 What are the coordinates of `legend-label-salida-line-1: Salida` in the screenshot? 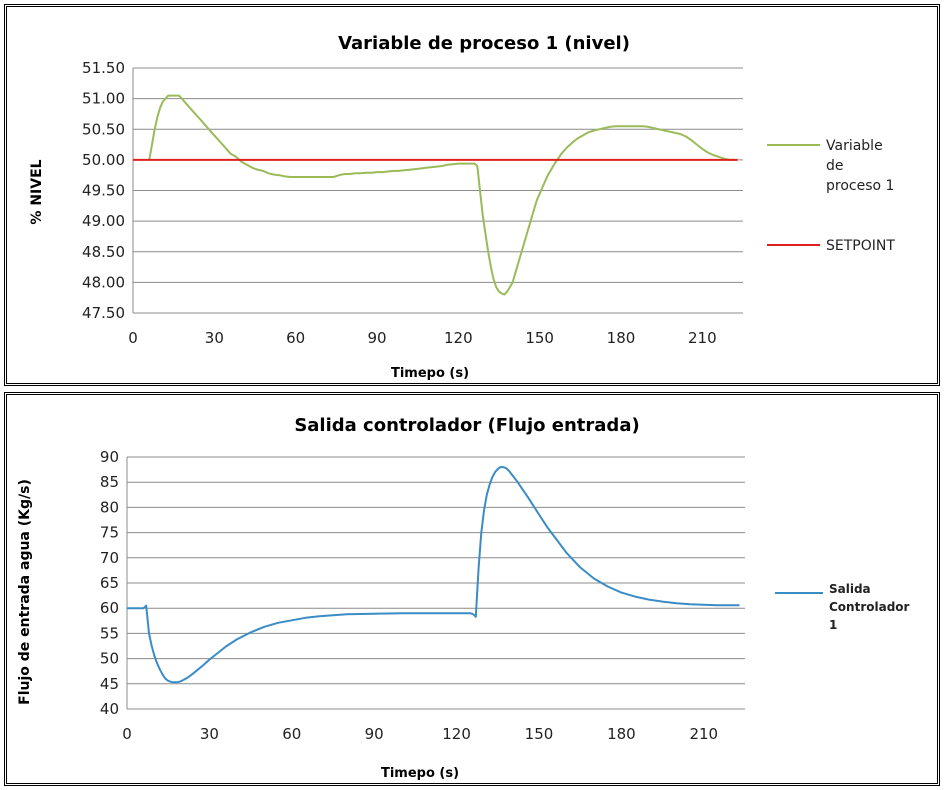 It's located at (850, 589).